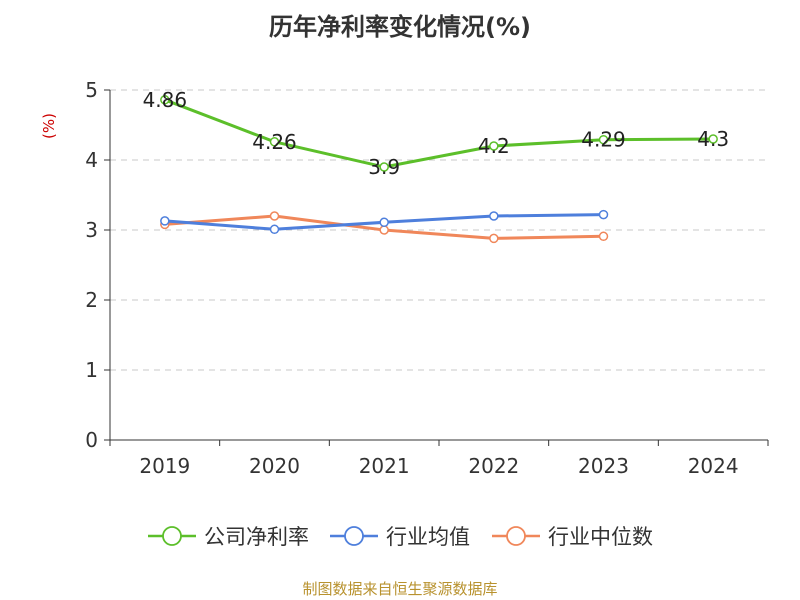  Describe the element at coordinates (91, 160) in the screenshot. I see `y-tick-label: 4` at that location.